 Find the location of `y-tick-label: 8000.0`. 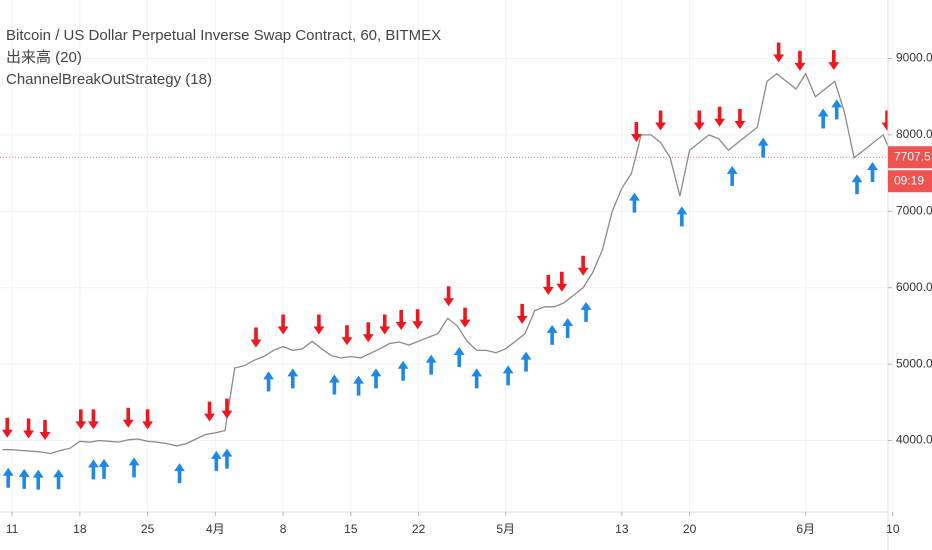

y-tick-label: 8000.0 is located at coordinates (914, 134).